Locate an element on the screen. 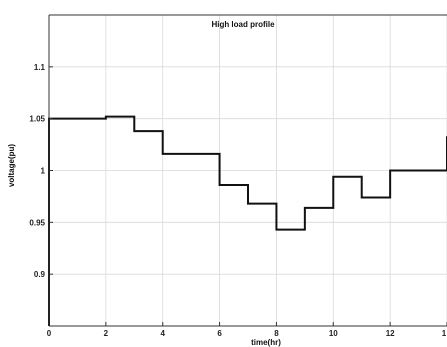 The width and height of the screenshot is (447, 347). y-axis-title: voltage(pu) is located at coordinates (11, 165).